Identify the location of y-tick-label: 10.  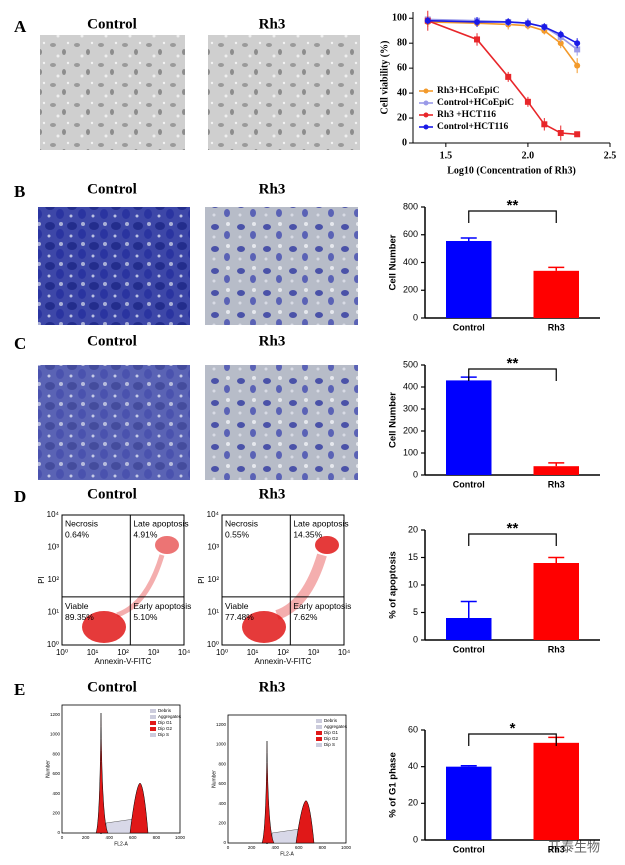
(413, 584).